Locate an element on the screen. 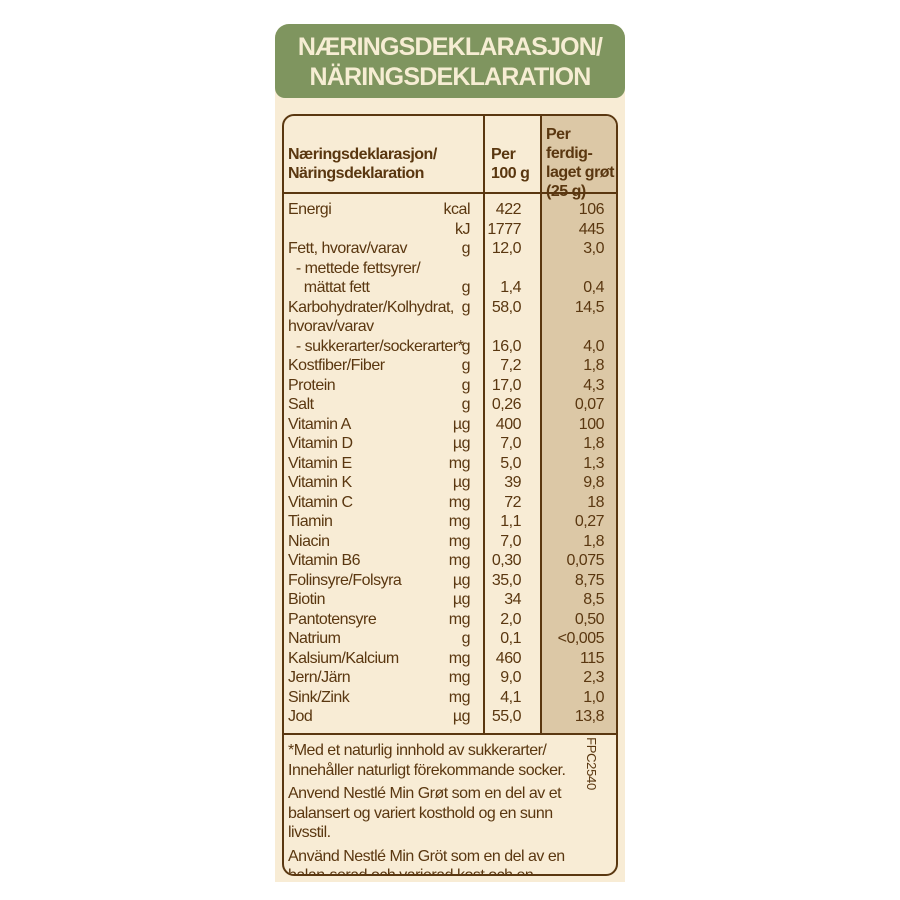 The image size is (900, 900). nutrient-row: Salt g 0,26 0,07 is located at coordinates (450, 405).